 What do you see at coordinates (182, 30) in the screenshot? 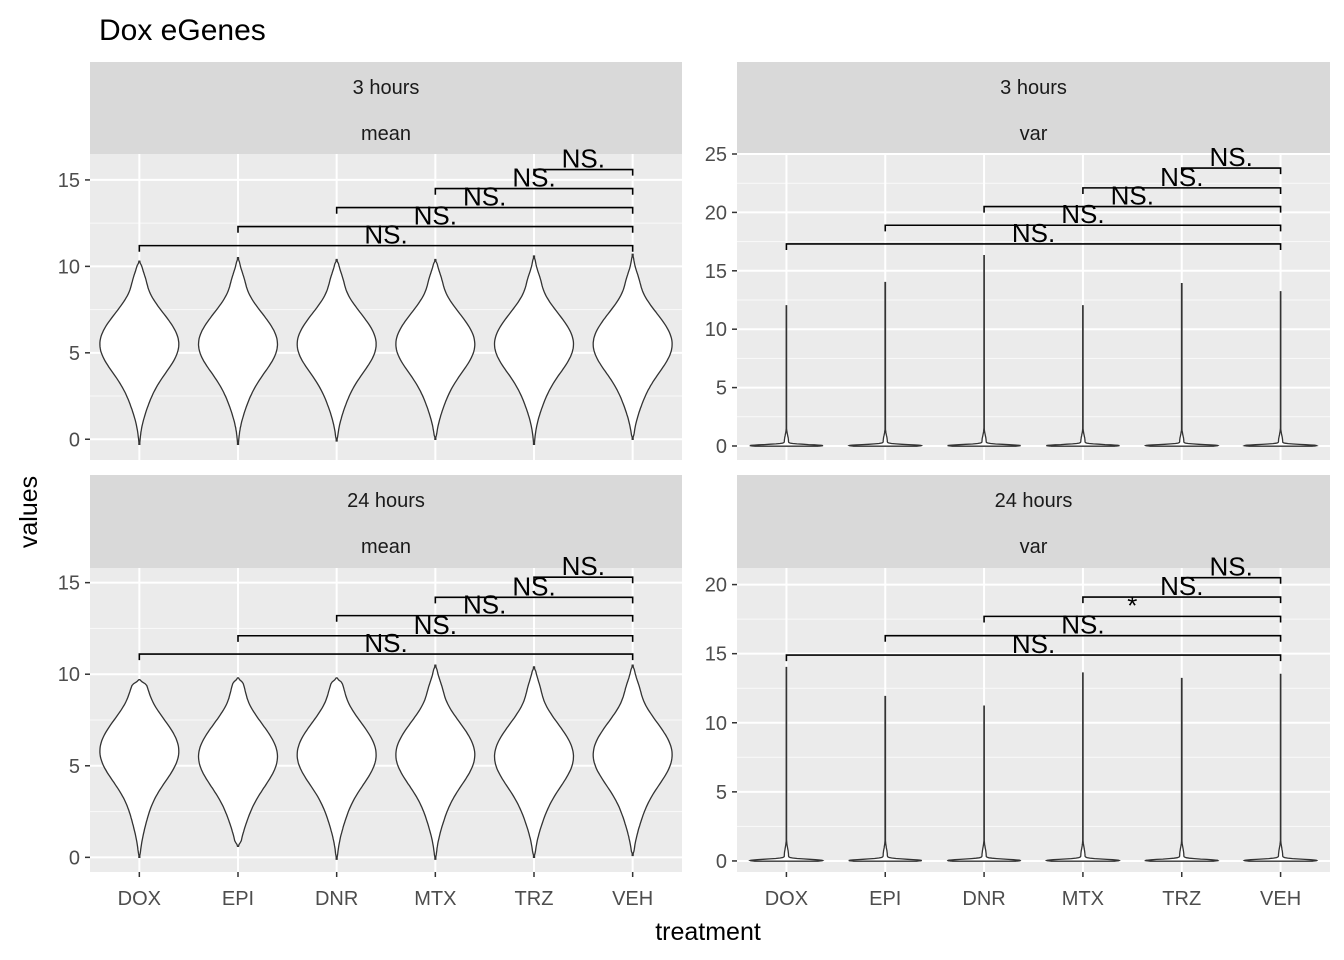
I see `chart-title: Dox eGenes` at bounding box center [182, 30].